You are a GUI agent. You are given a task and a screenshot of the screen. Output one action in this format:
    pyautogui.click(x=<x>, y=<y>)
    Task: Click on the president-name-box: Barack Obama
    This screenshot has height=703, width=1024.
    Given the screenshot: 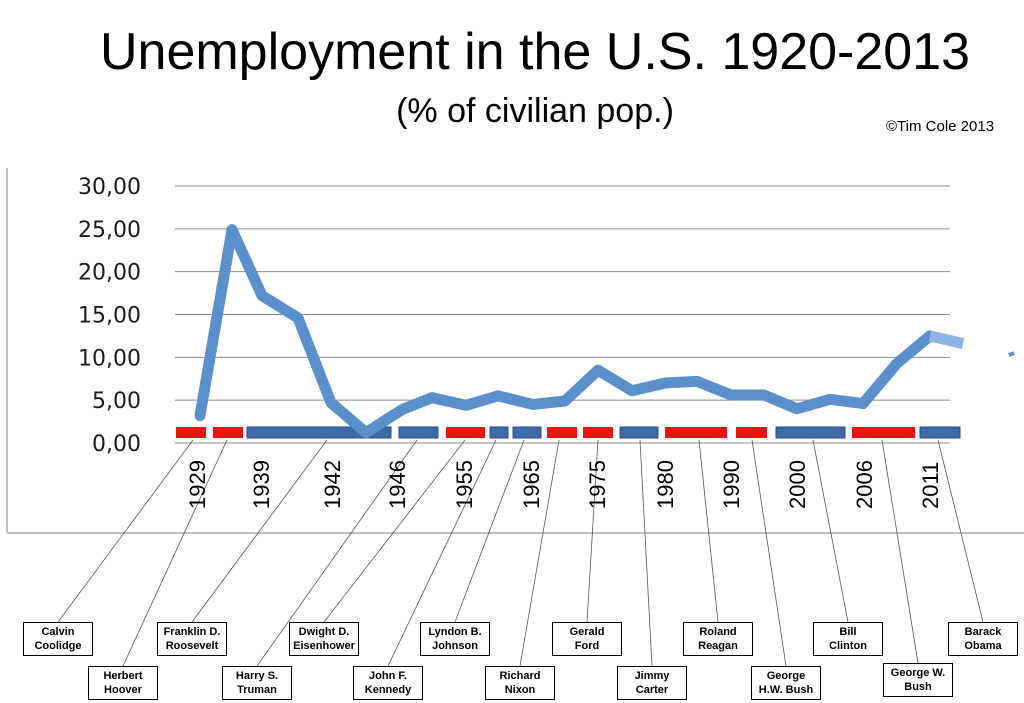 What is the action you would take?
    pyautogui.click(x=983, y=639)
    